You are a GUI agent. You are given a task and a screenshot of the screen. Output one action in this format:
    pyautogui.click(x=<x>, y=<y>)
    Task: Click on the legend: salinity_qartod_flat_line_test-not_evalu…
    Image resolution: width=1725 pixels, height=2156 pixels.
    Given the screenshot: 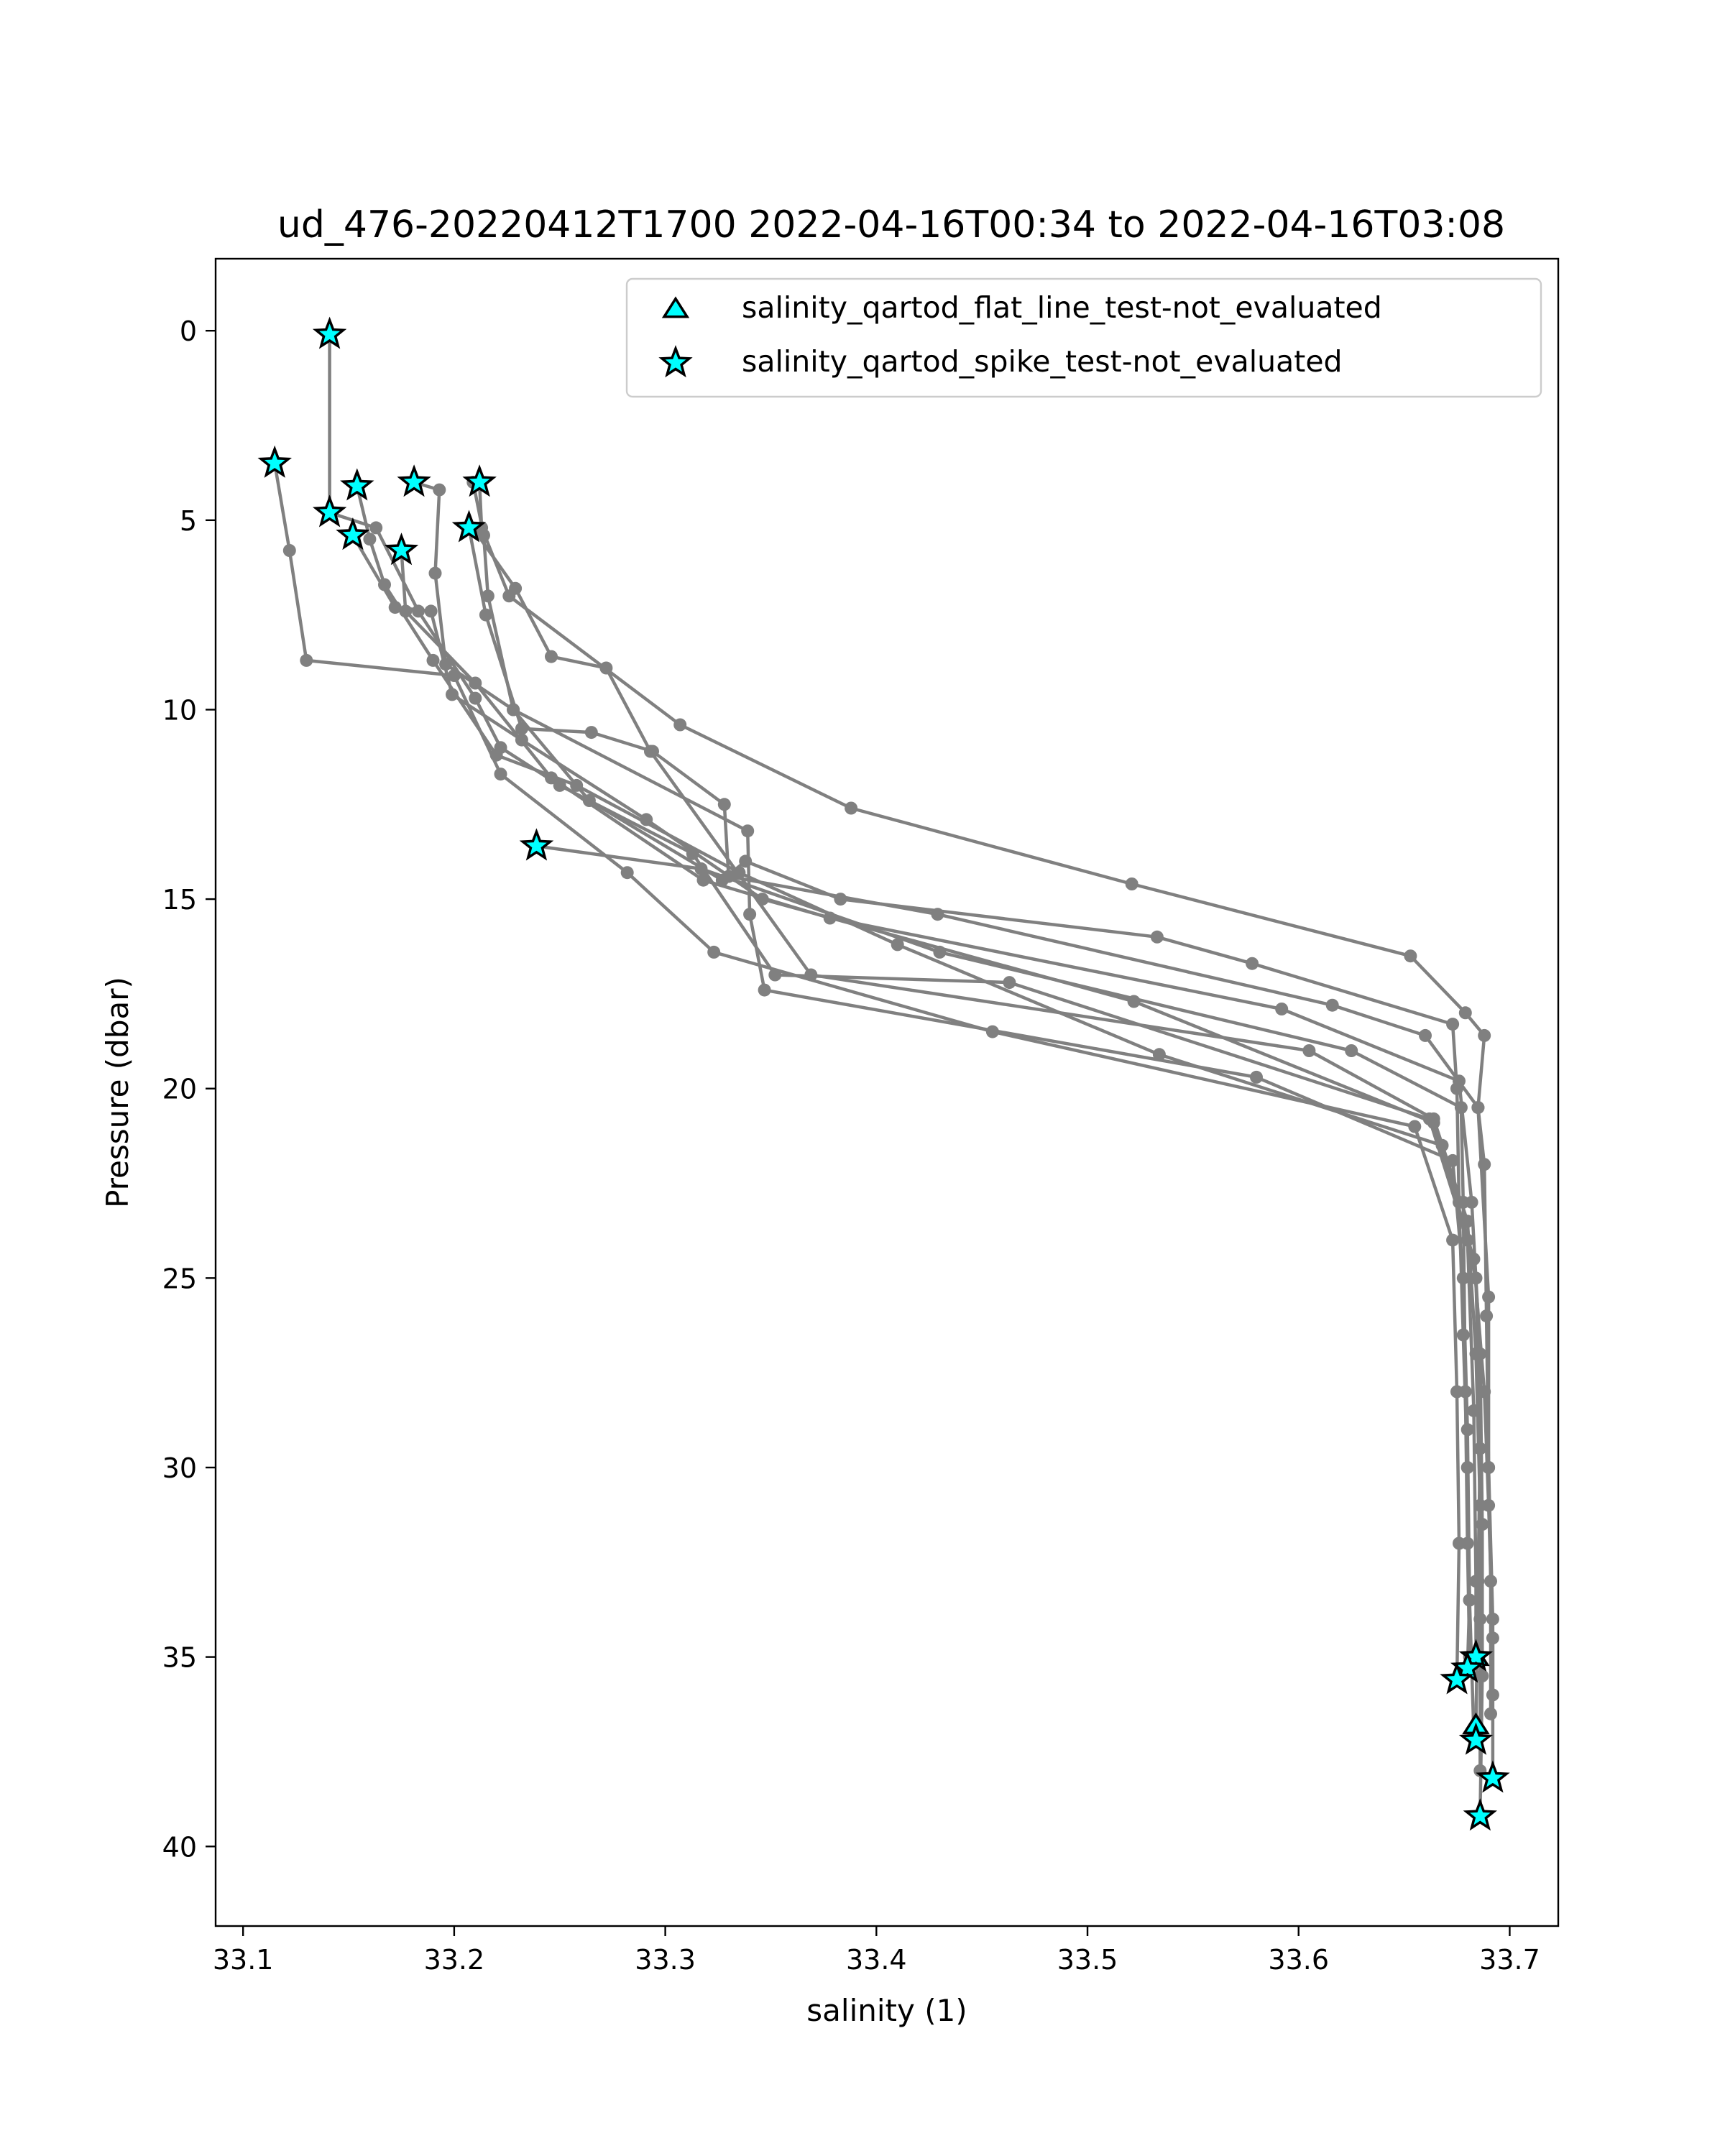 What is the action you would take?
    pyautogui.click(x=1083, y=337)
    